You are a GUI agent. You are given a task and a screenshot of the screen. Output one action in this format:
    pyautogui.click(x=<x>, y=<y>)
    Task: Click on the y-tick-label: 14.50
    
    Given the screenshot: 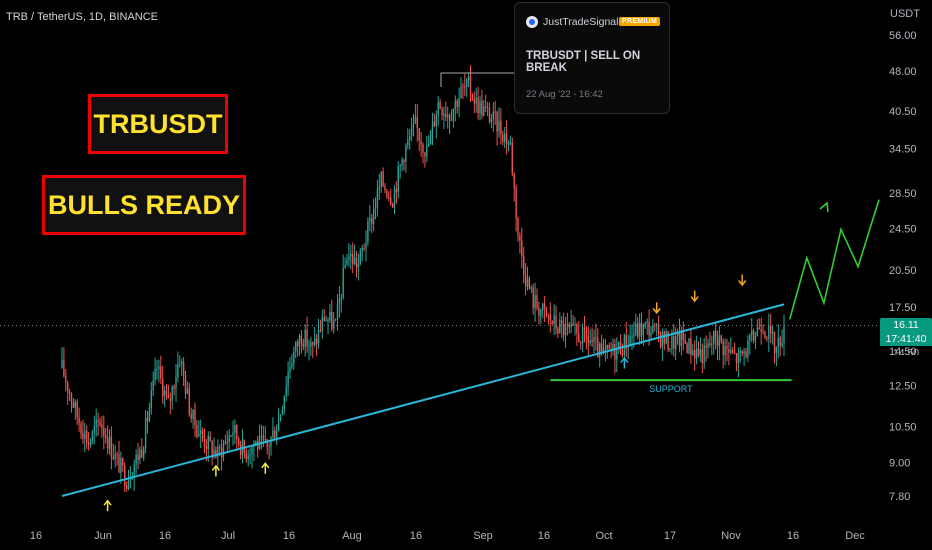 What is the action you would take?
    pyautogui.click(x=903, y=352)
    